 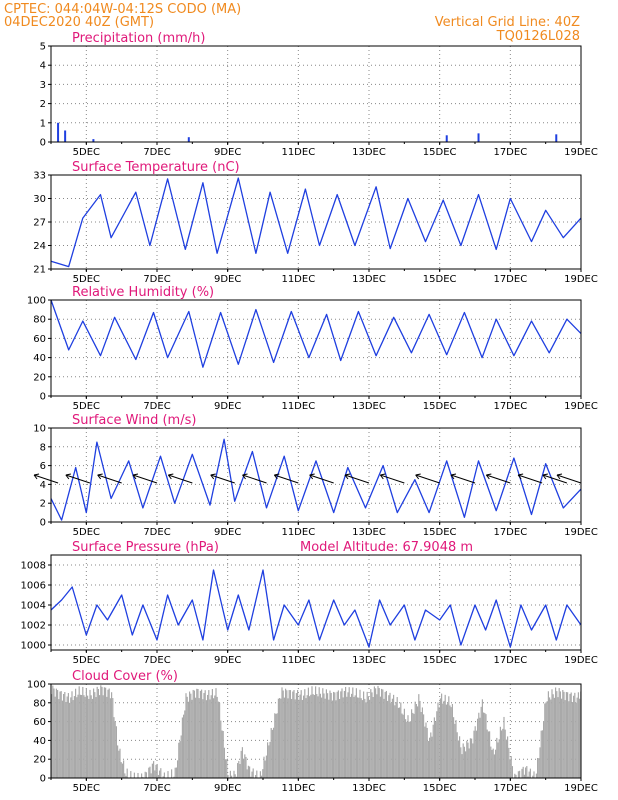 I want to click on temp-ytick-label: 30, so click(x=39, y=199).